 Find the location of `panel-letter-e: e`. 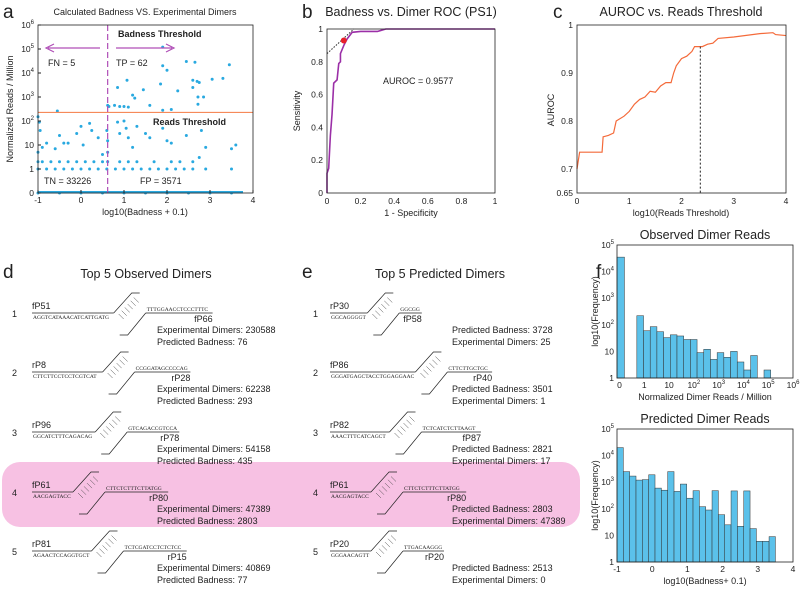

panel-letter-e: e is located at coordinates (307, 272).